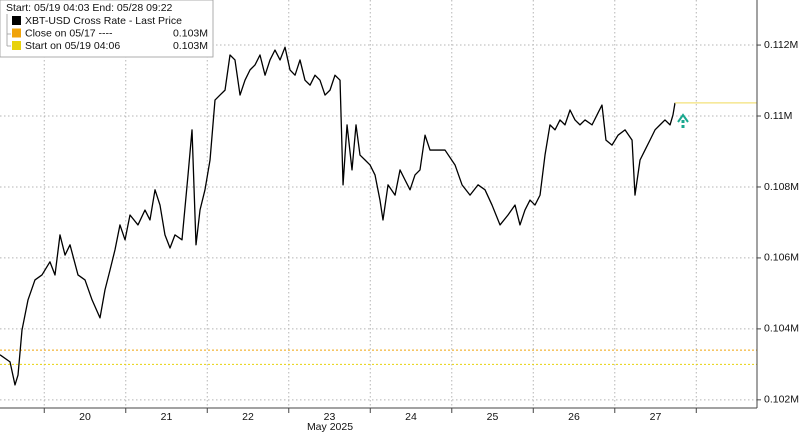 Image resolution: width=799 pixels, height=439 pixels. What do you see at coordinates (248, 417) in the screenshot?
I see `x-tick-label: 22` at bounding box center [248, 417].